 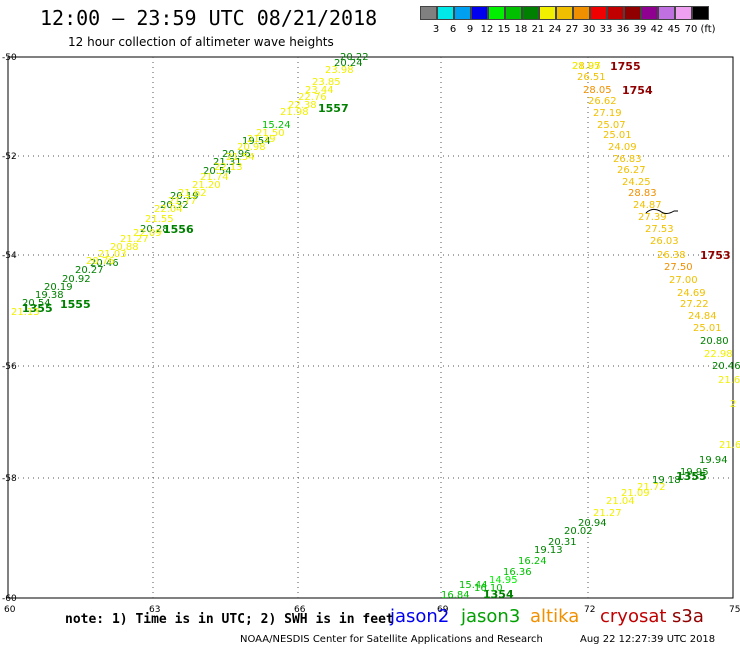 What do you see at coordinates (592, 523) in the screenshot?
I see `swh-value: 20.94` at bounding box center [592, 523].